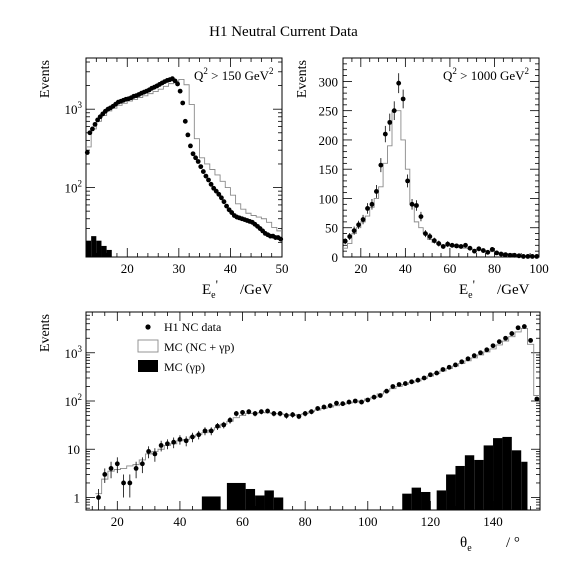  I want to click on q2-annotation: Q2 > 1000 GeV2, so click(486, 74).